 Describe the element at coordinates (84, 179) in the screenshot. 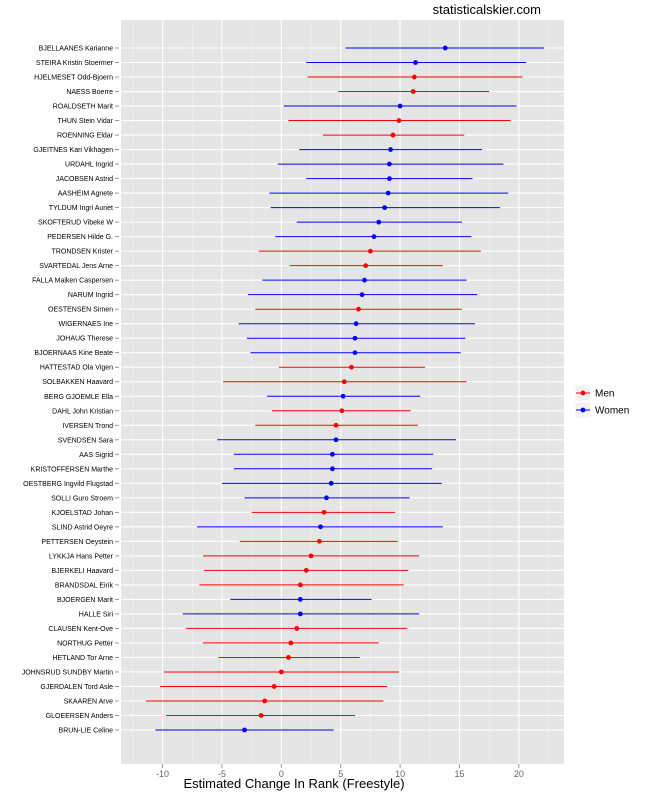

I see `y-axis-label: JACOBSEN Astrid` at that location.